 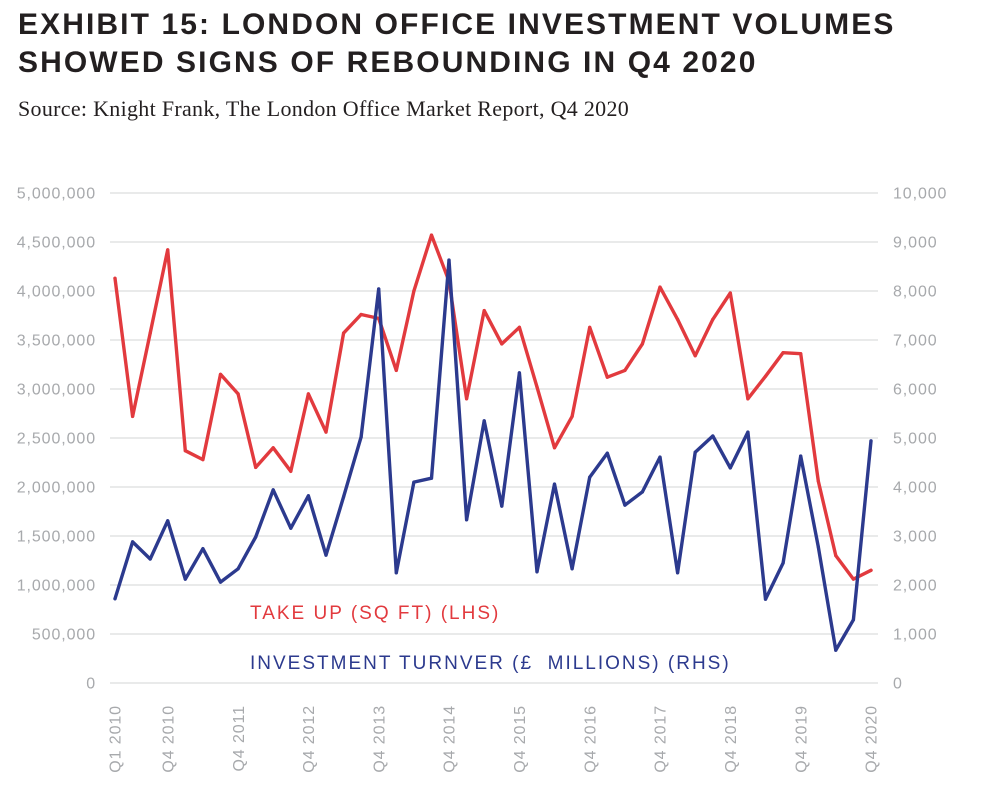 What do you see at coordinates (56, 341) in the screenshot?
I see `y-left-tick-label: 3,500,000` at bounding box center [56, 341].